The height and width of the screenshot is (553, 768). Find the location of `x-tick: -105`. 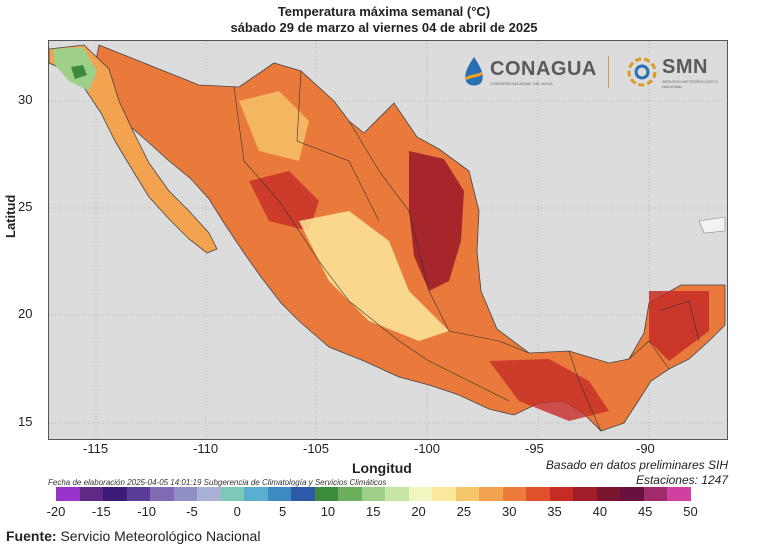

x-tick: -105 is located at coordinates (316, 448).